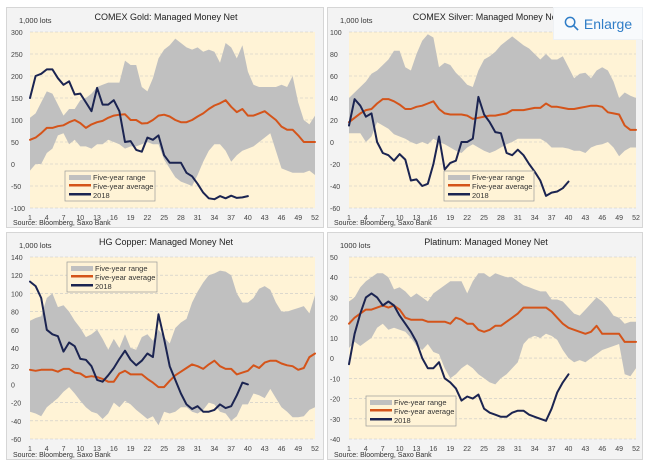 The height and width of the screenshot is (463, 649). I want to click on y-tick-label: 30, so click(334, 298).